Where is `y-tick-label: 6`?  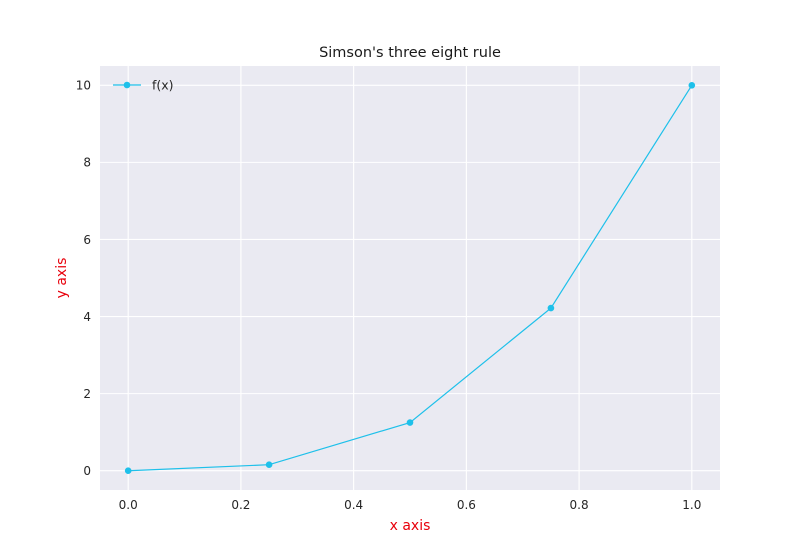 y-tick-label: 6 is located at coordinates (87, 240).